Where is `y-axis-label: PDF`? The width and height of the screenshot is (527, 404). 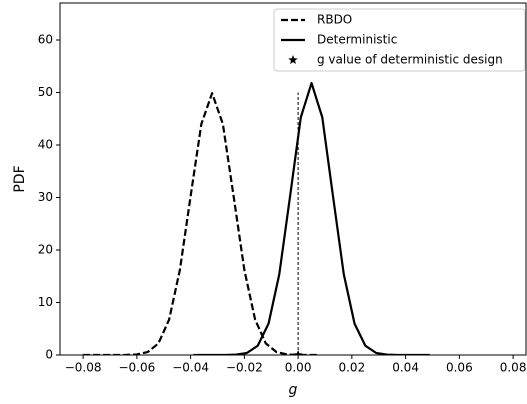 y-axis-label: PDF is located at coordinates (20, 178).